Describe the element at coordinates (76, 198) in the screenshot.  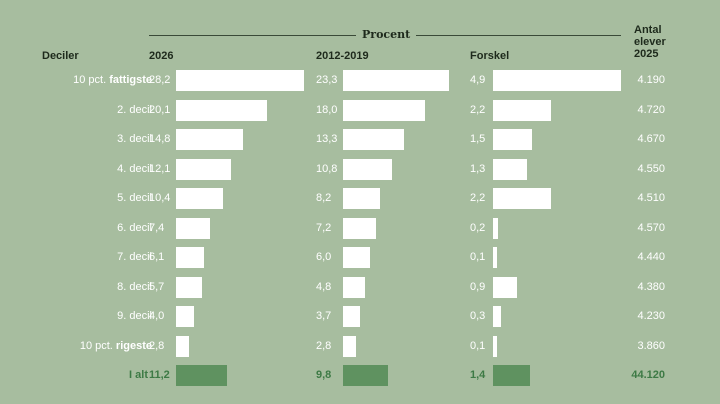
I see `row-label: 5. decil` at that location.